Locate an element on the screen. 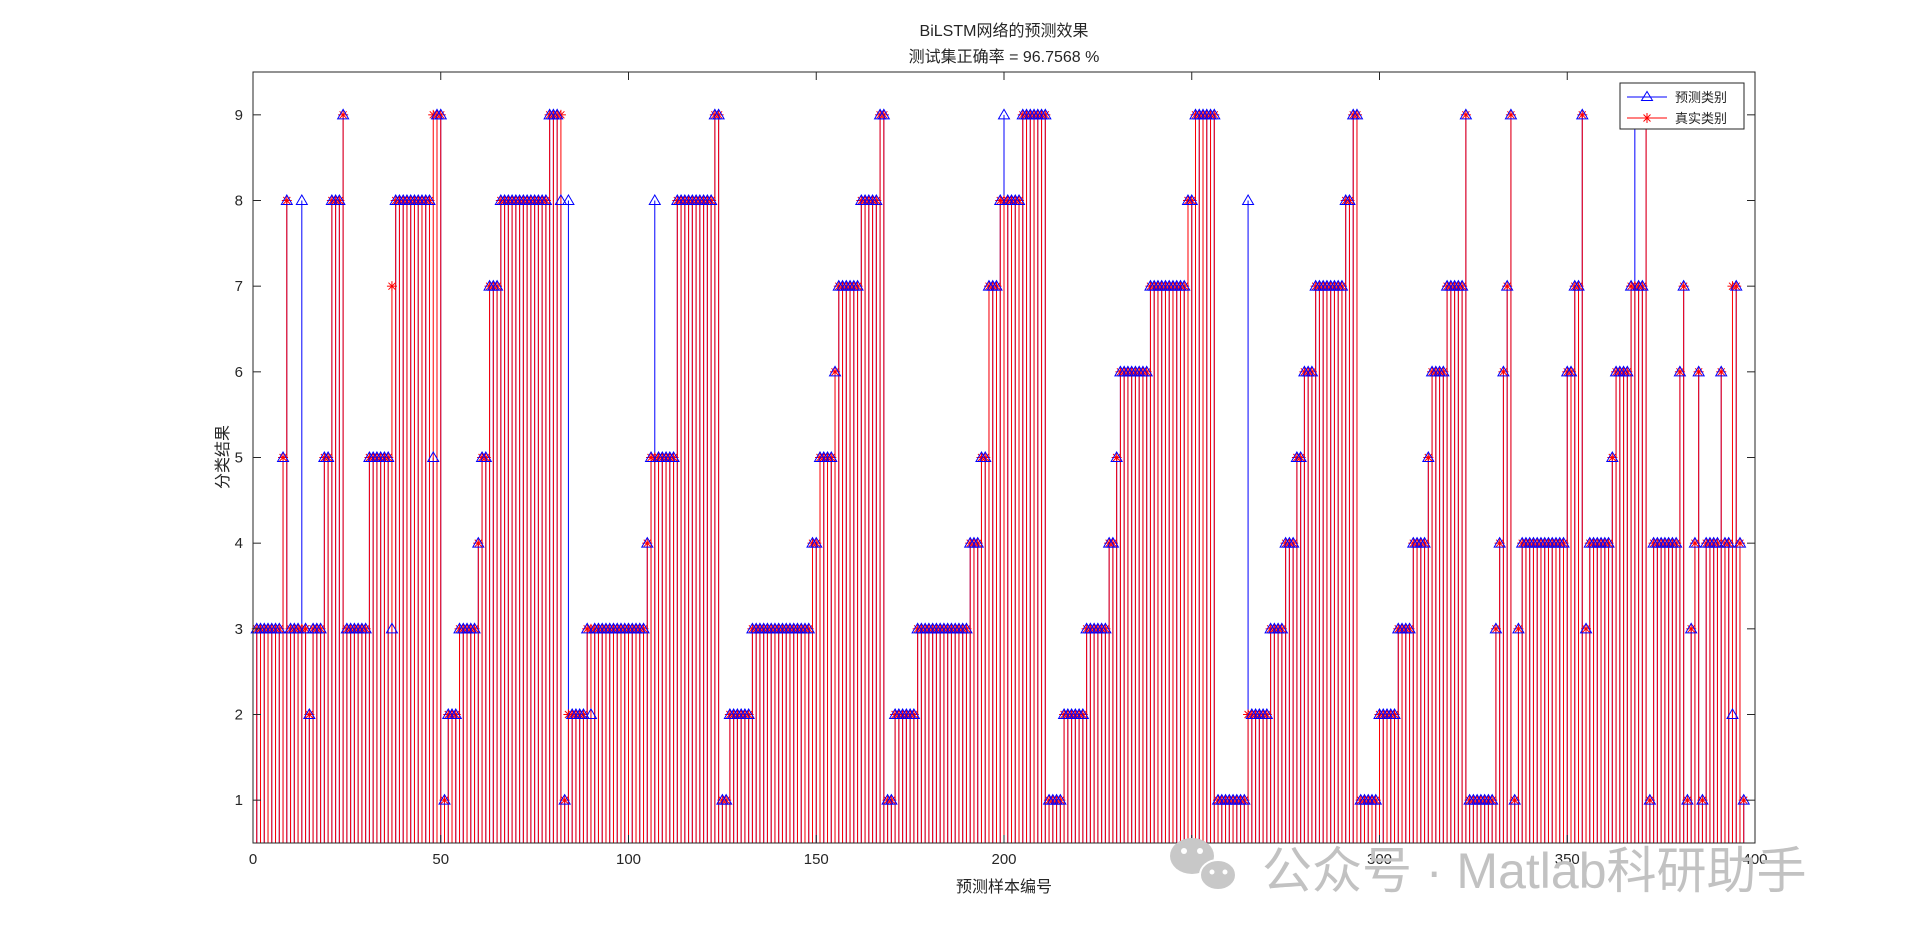 The image size is (1920, 937). watermark-text: 公众号 · Matlab科研助手 is located at coordinates (1534, 871).